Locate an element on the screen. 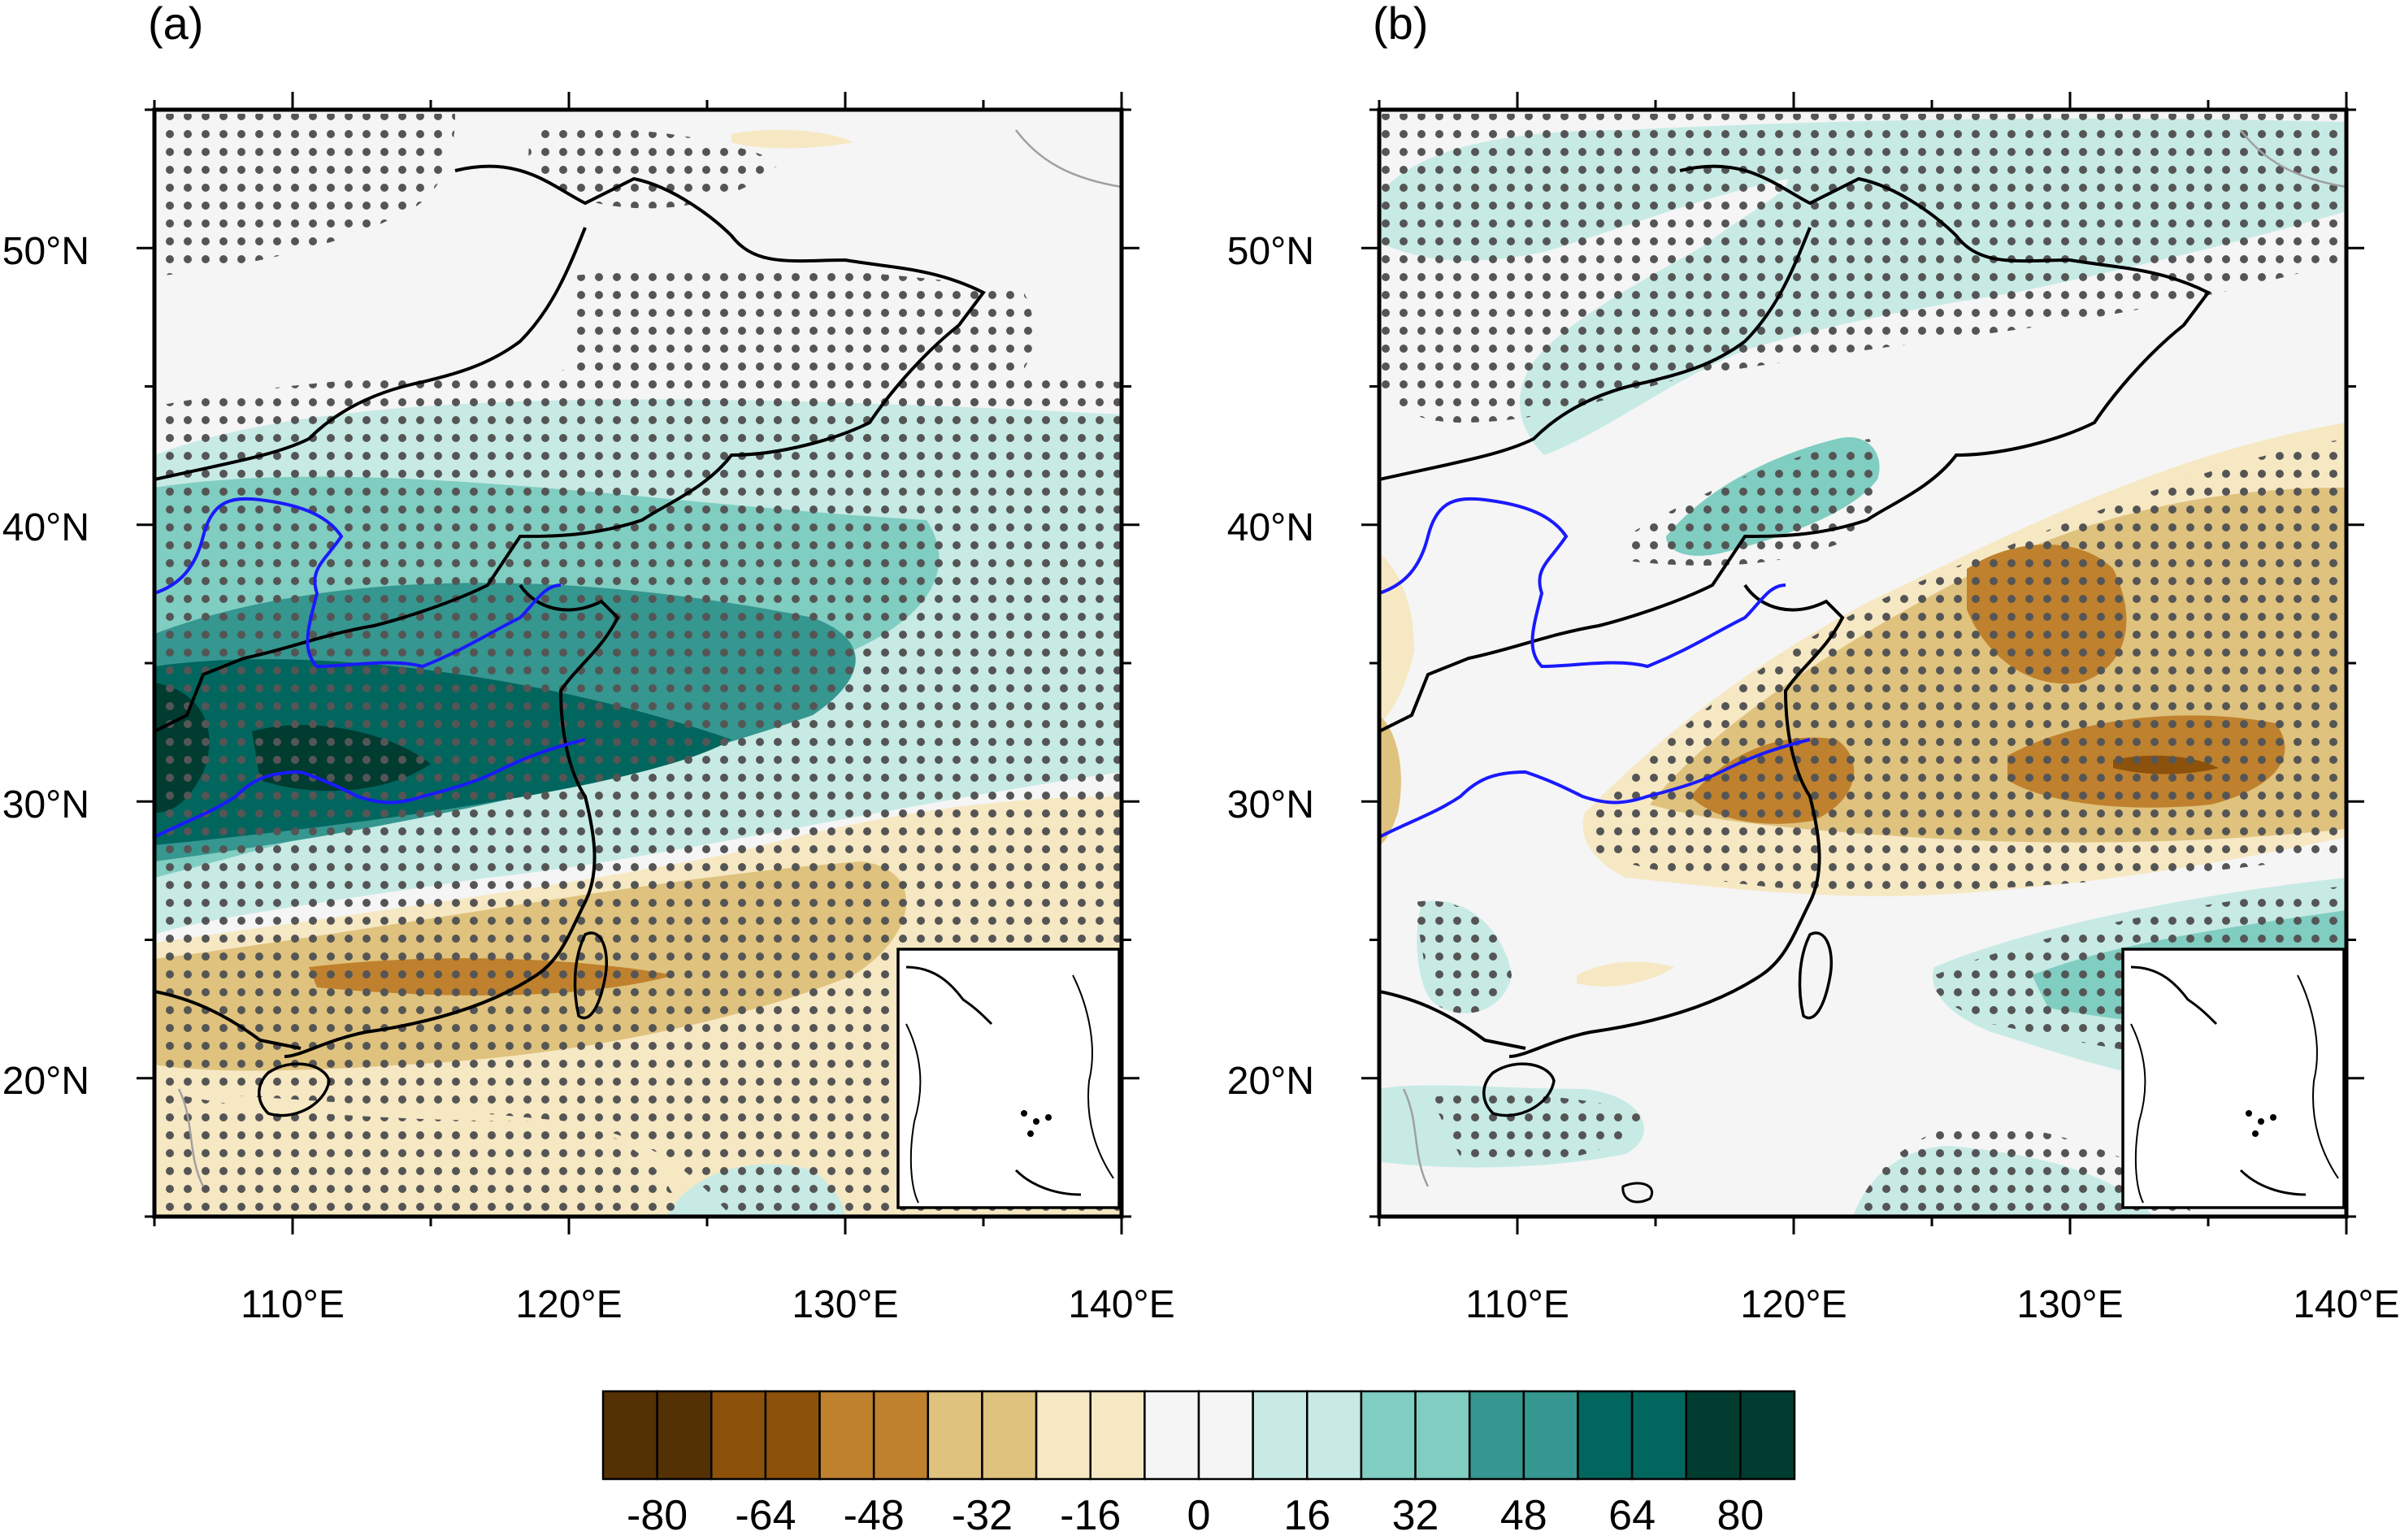 The width and height of the screenshot is (2400, 1540). colorbar-label: 0 is located at coordinates (1199, 1515).